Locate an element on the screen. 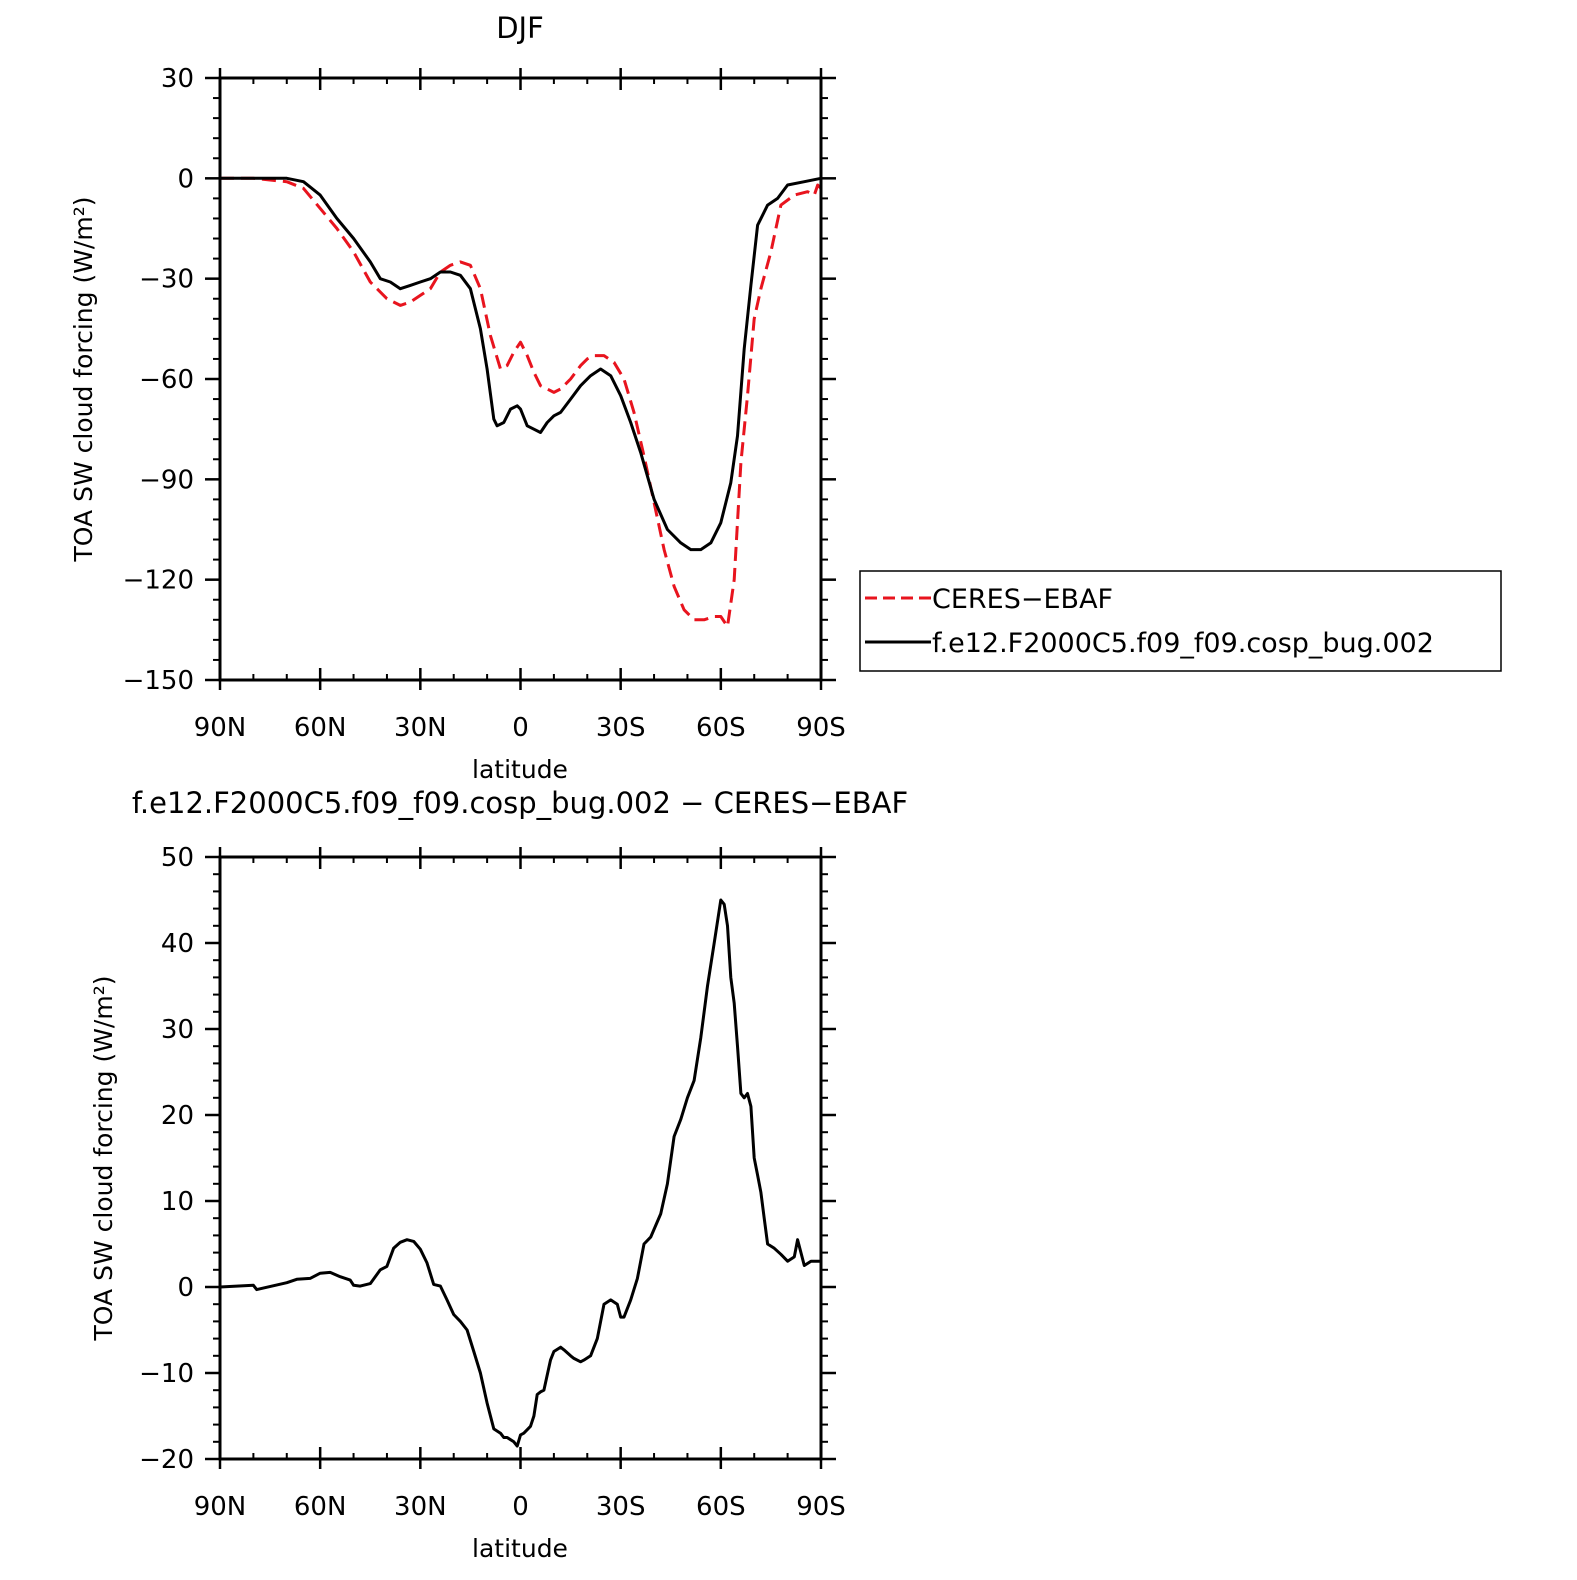 This screenshot has height=1580, width=1577. top-chart-title: DJF is located at coordinates (520, 28).